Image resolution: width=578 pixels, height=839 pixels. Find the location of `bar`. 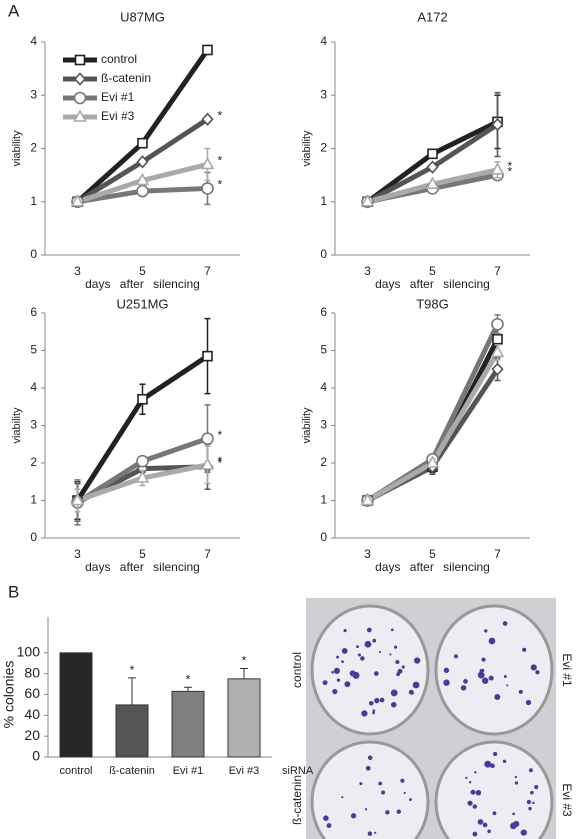

bar is located at coordinates (188, 724).